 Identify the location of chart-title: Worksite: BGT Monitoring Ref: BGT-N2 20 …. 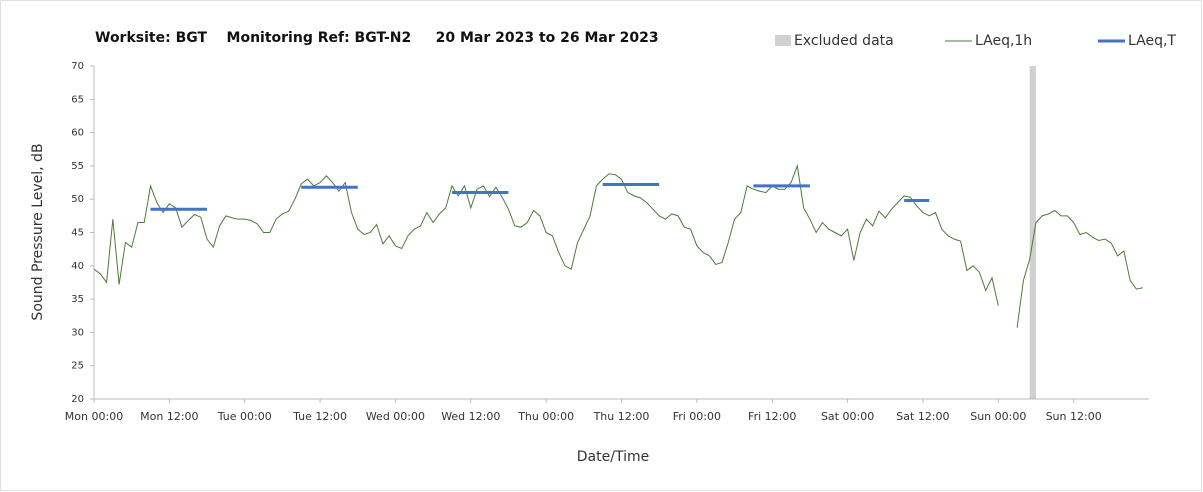
(377, 38).